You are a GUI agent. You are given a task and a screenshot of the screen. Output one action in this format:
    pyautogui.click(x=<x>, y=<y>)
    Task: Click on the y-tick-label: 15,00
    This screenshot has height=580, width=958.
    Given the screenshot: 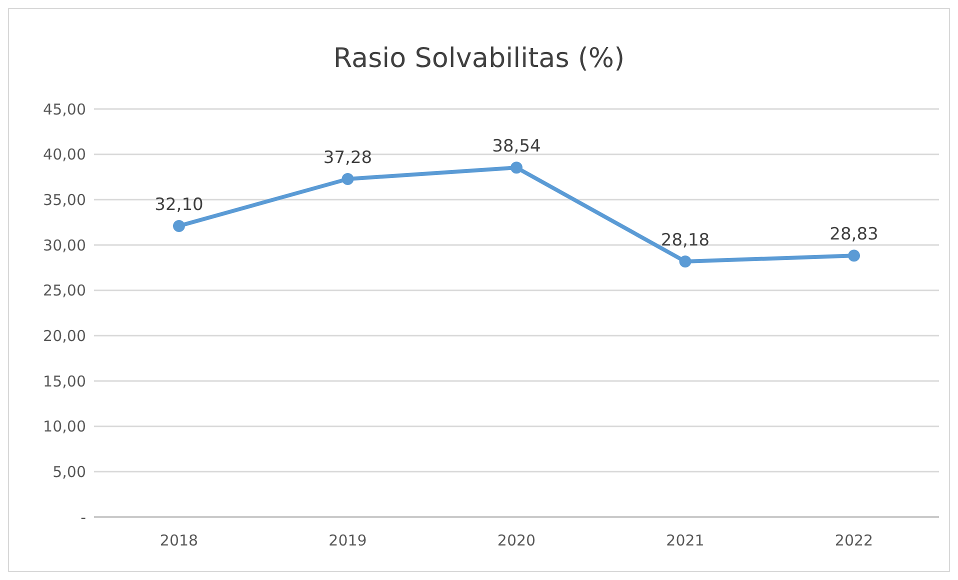 What is the action you would take?
    pyautogui.click(x=64, y=381)
    